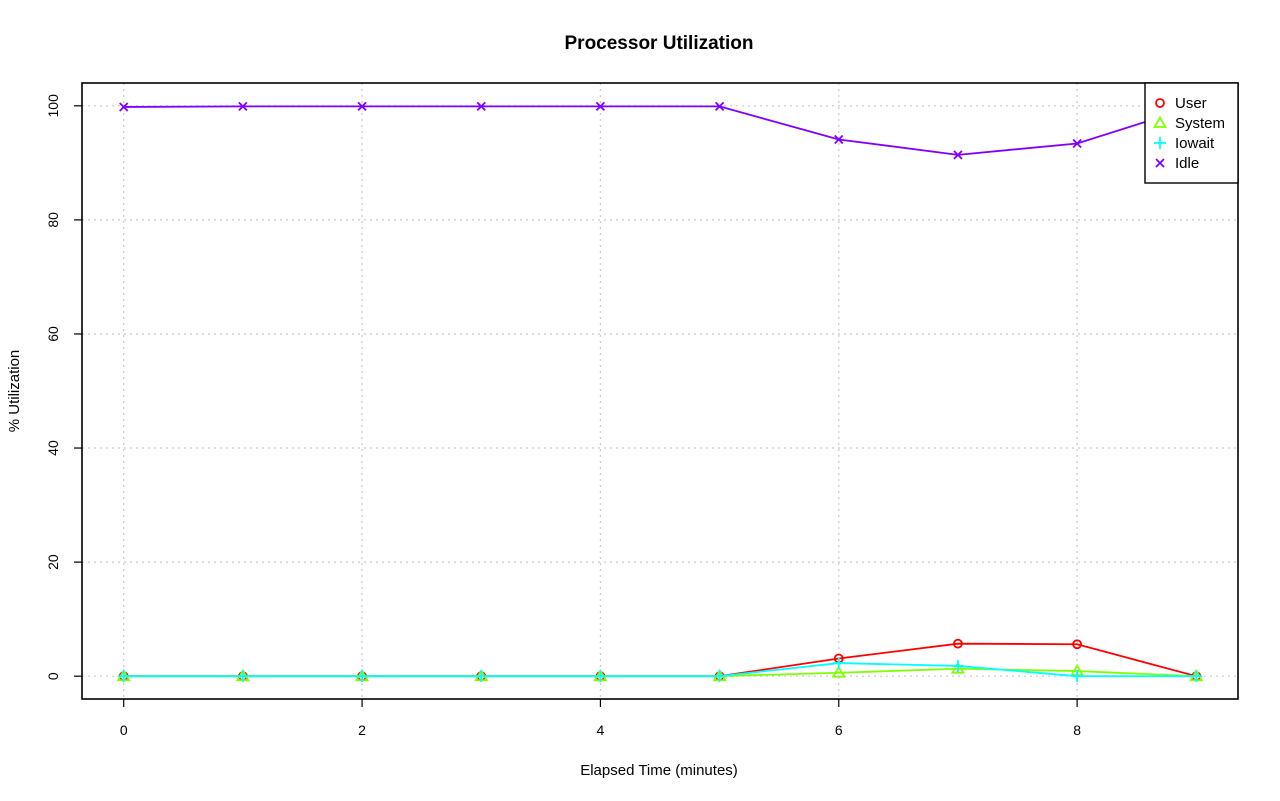 The width and height of the screenshot is (1280, 801). What do you see at coordinates (14, 391) in the screenshot?
I see `y-axis-label: % Utilization` at bounding box center [14, 391].